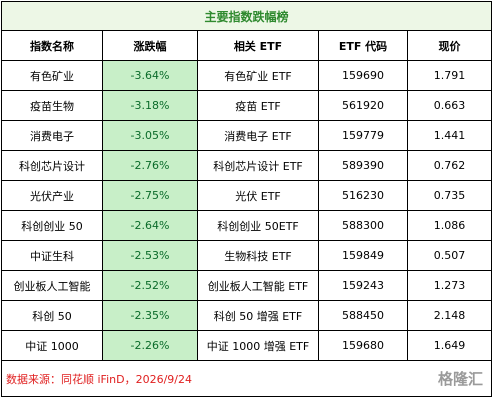  Describe the element at coordinates (449, 345) in the screenshot. I see `cell: 1.649` at that location.